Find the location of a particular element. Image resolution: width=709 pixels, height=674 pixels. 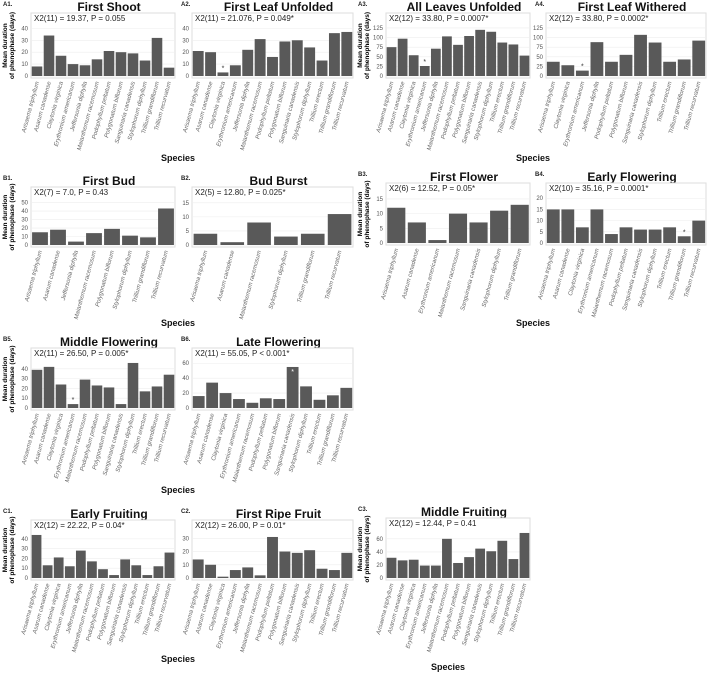

panel-title: First Bud is located at coordinates (109, 181).